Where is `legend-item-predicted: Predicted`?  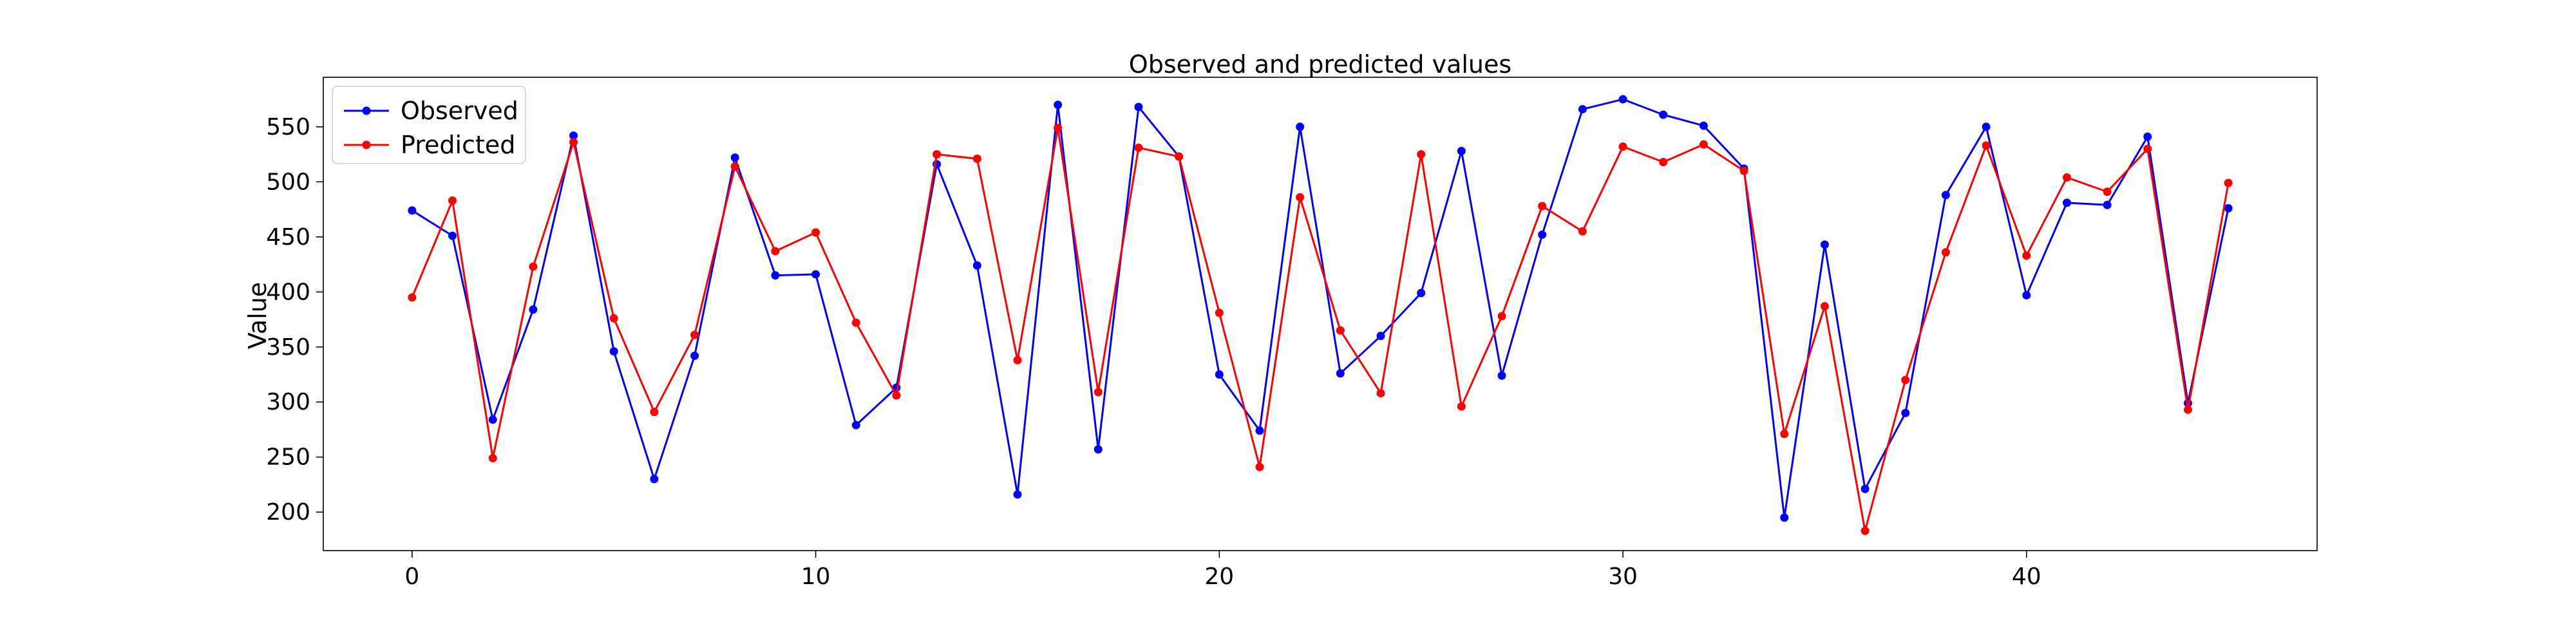
legend-item-predicted: Predicted is located at coordinates (430, 145).